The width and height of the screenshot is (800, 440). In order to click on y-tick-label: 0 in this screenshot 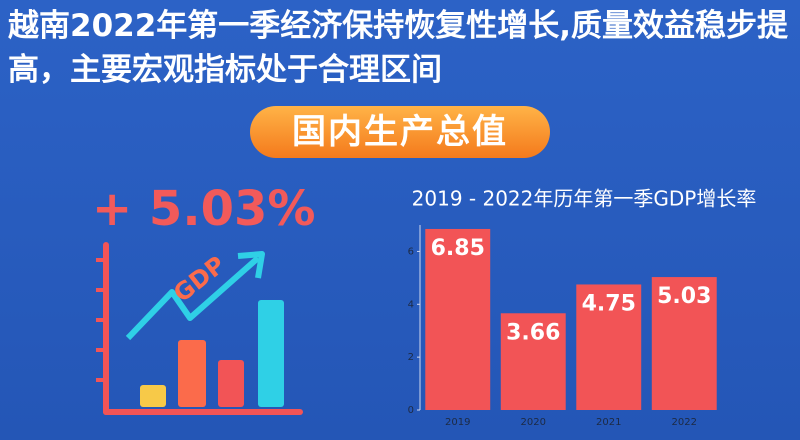, I will do `click(411, 410)`.